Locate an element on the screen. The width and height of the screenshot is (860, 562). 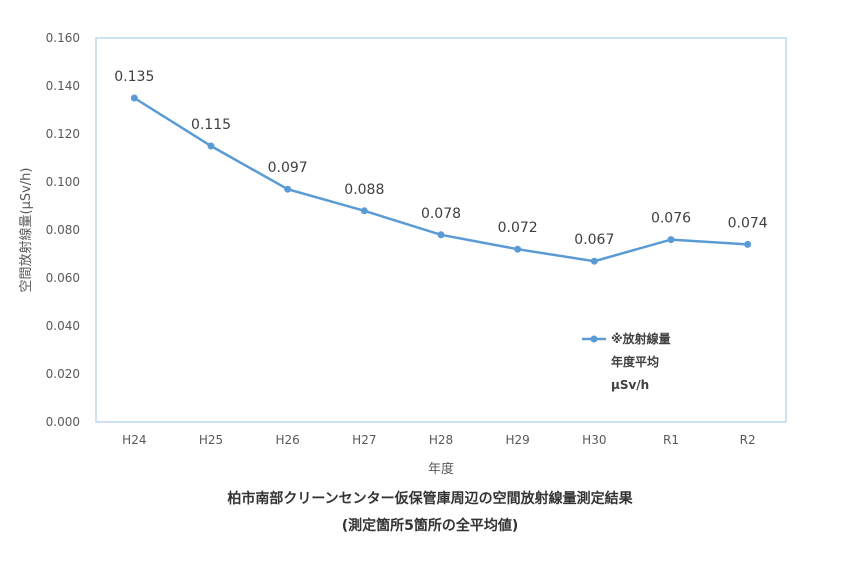
y-tick-label: 0.080 is located at coordinates (63, 230).